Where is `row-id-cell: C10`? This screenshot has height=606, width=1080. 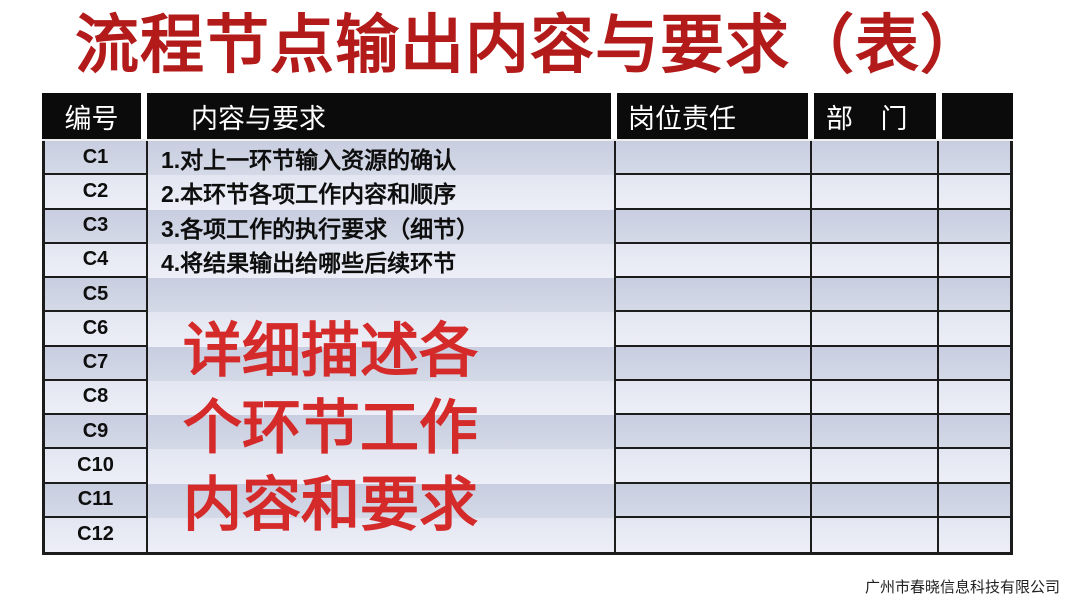
row-id-cell: C10 is located at coordinates (96, 466).